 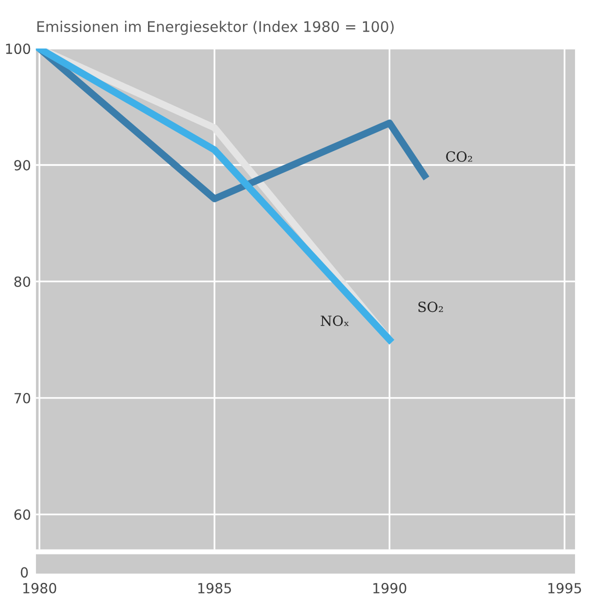 What do you see at coordinates (389, 588) in the screenshot?
I see `x-tick-label: 1990` at bounding box center [389, 588].